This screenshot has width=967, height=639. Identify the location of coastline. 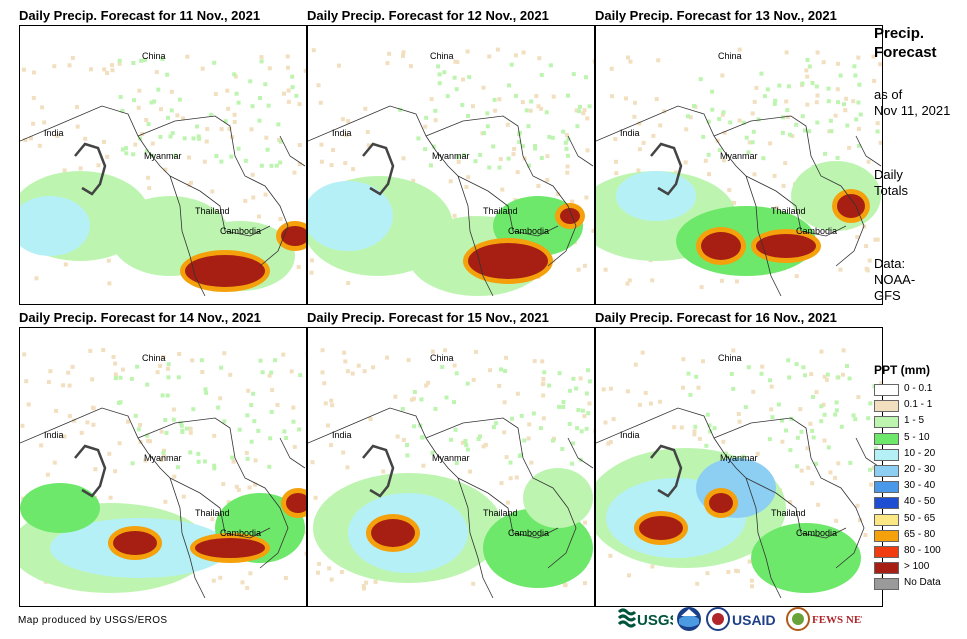
(378, 169).